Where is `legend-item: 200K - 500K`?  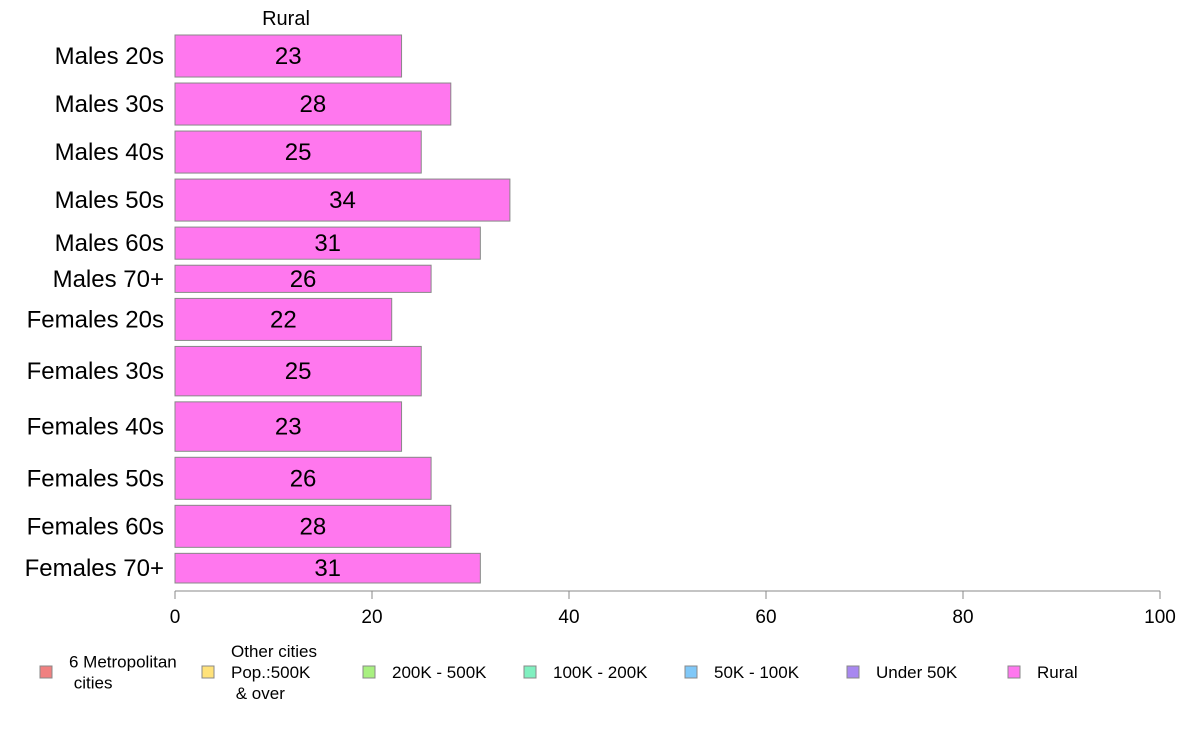 legend-item: 200K - 500K is located at coordinates (424, 672).